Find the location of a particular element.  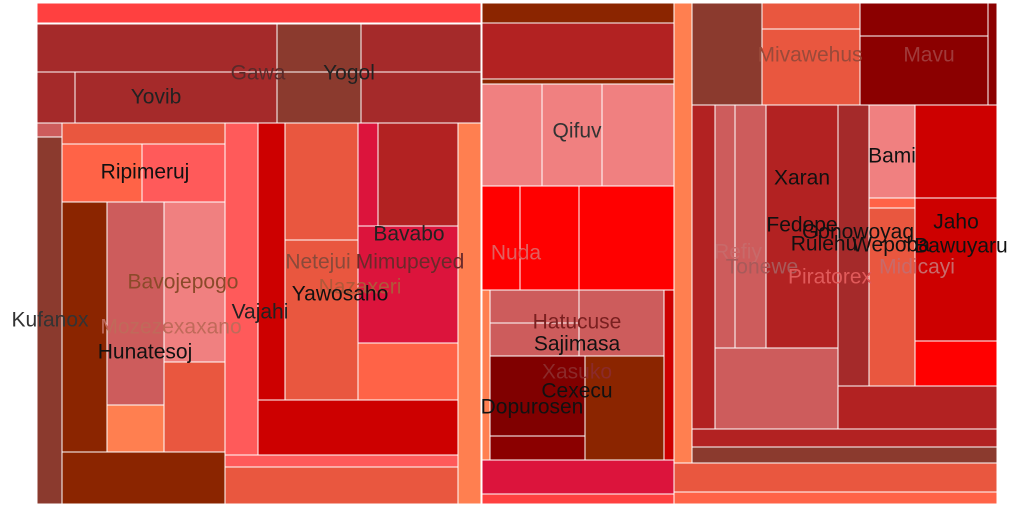

tile-label: Fedope is located at coordinates (801, 225).